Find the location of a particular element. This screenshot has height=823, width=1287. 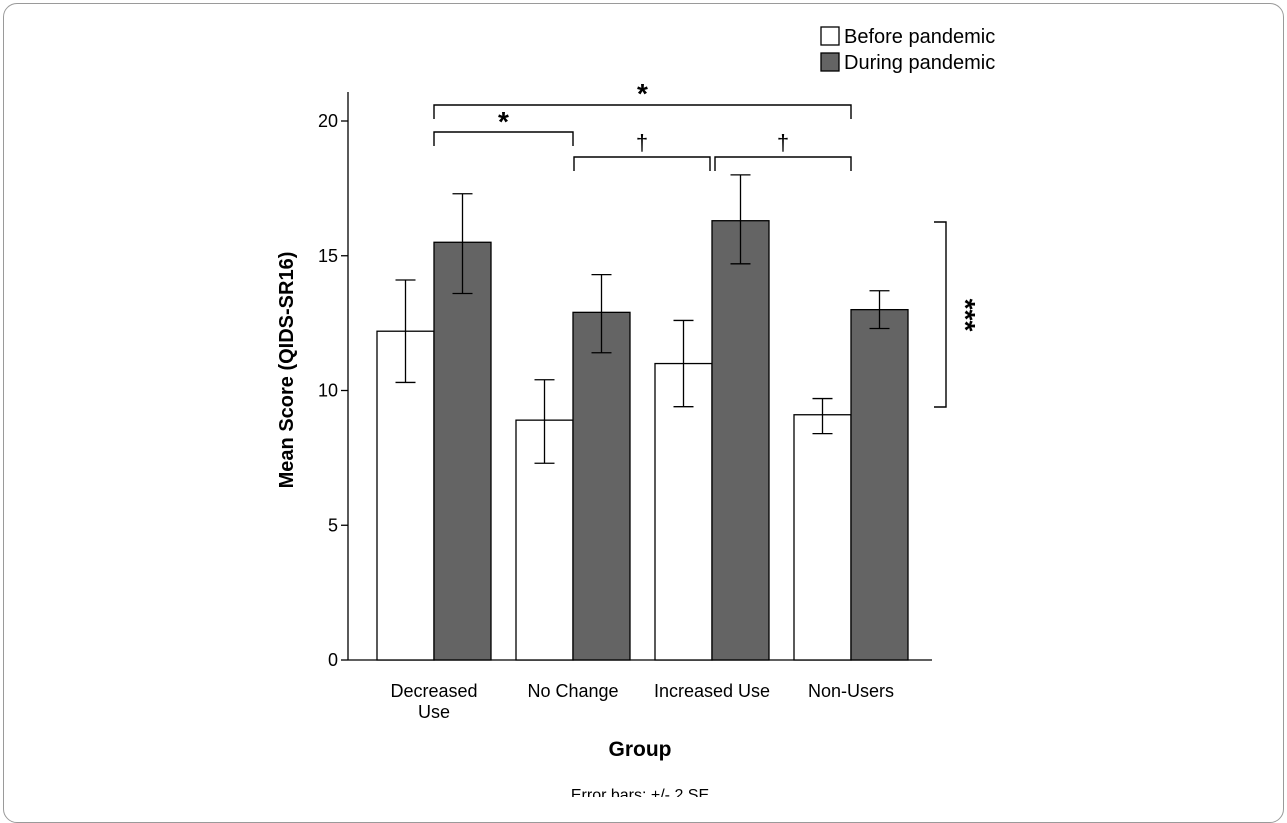

x-axis-title: Group is located at coordinates (640, 749).